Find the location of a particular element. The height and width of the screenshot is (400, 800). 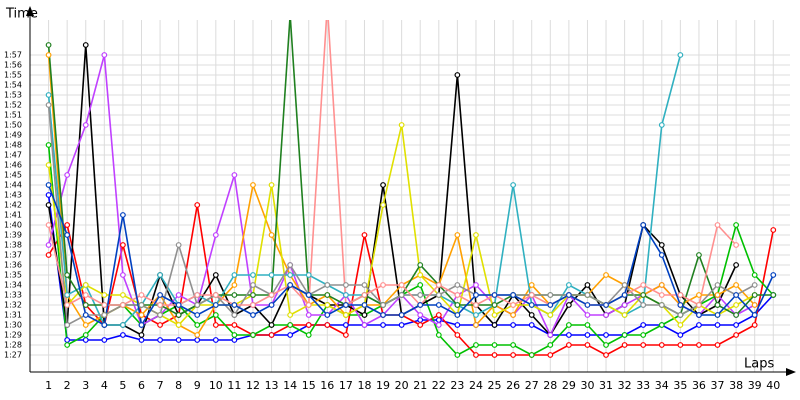

x-tick-label: 30 is located at coordinates (587, 385).